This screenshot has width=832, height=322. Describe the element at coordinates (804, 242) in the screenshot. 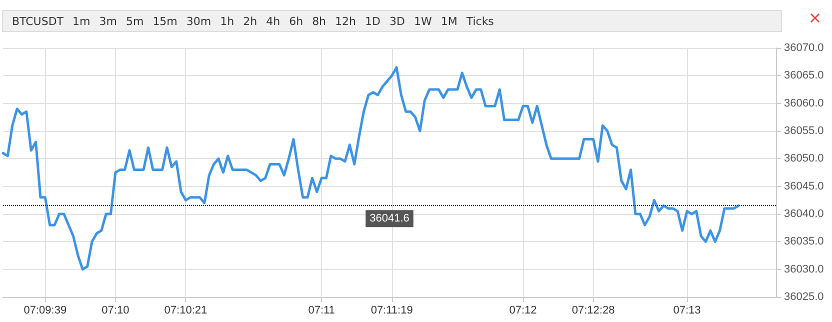

I see `y-tick-label: 36035.0` at that location.